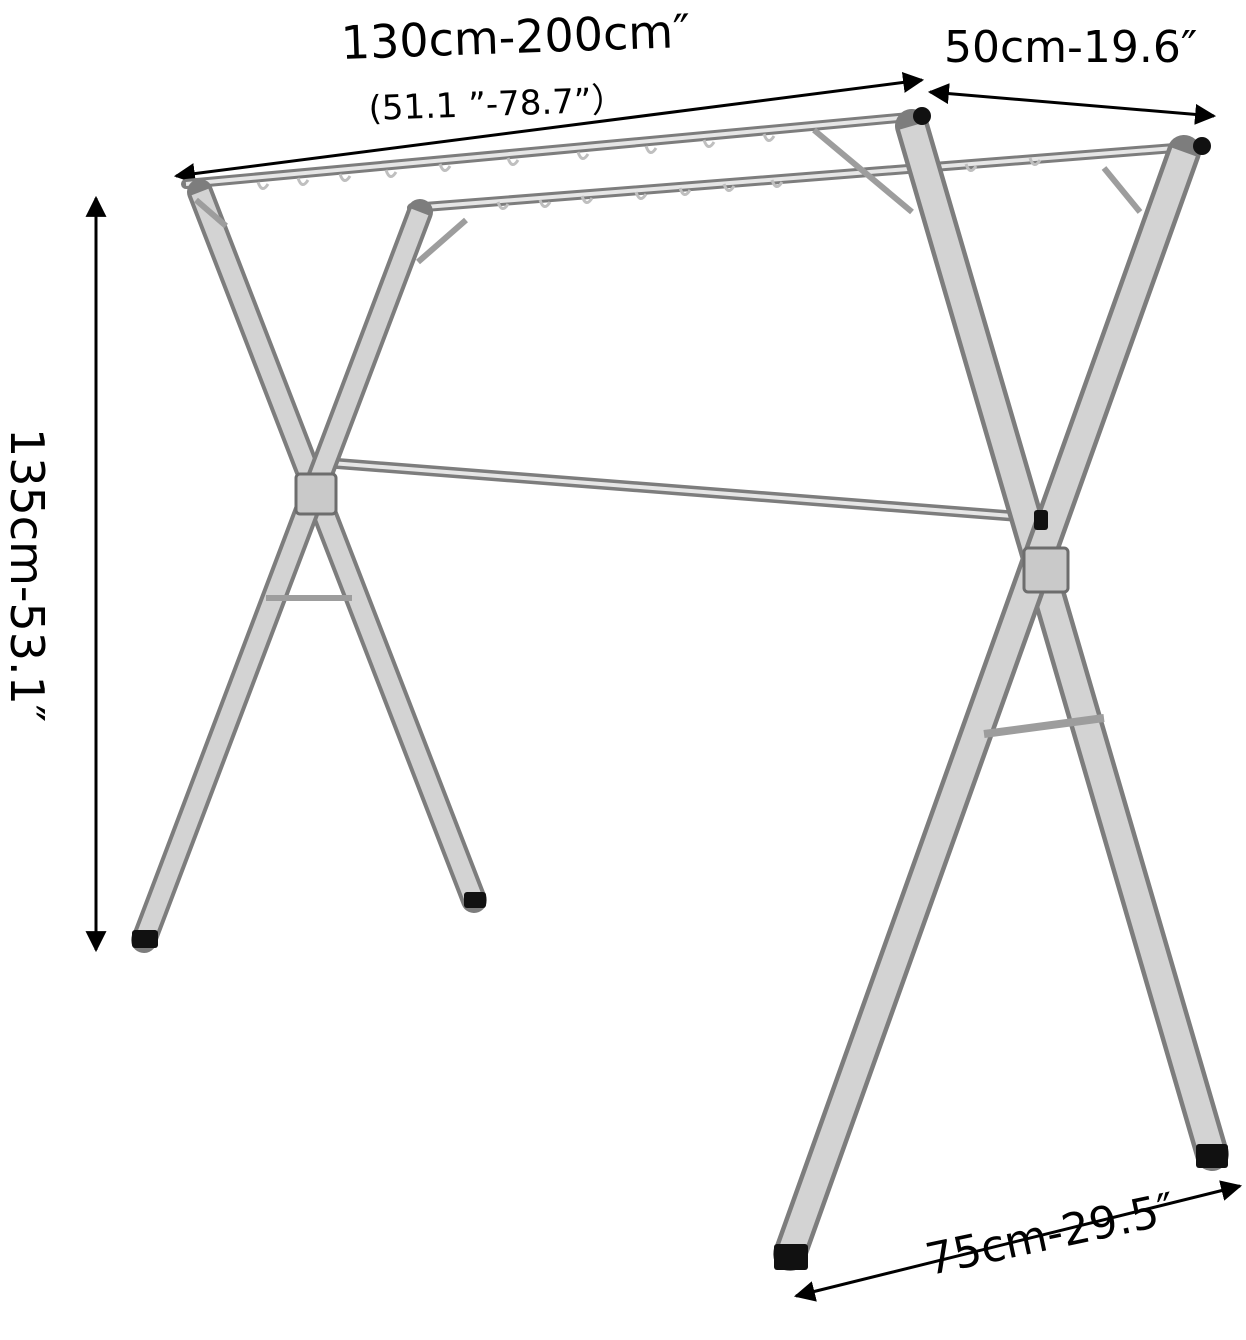 This screenshot has height=1340, width=1246. I want to click on height-label: 135cm-53.1″, so click(27, 575).